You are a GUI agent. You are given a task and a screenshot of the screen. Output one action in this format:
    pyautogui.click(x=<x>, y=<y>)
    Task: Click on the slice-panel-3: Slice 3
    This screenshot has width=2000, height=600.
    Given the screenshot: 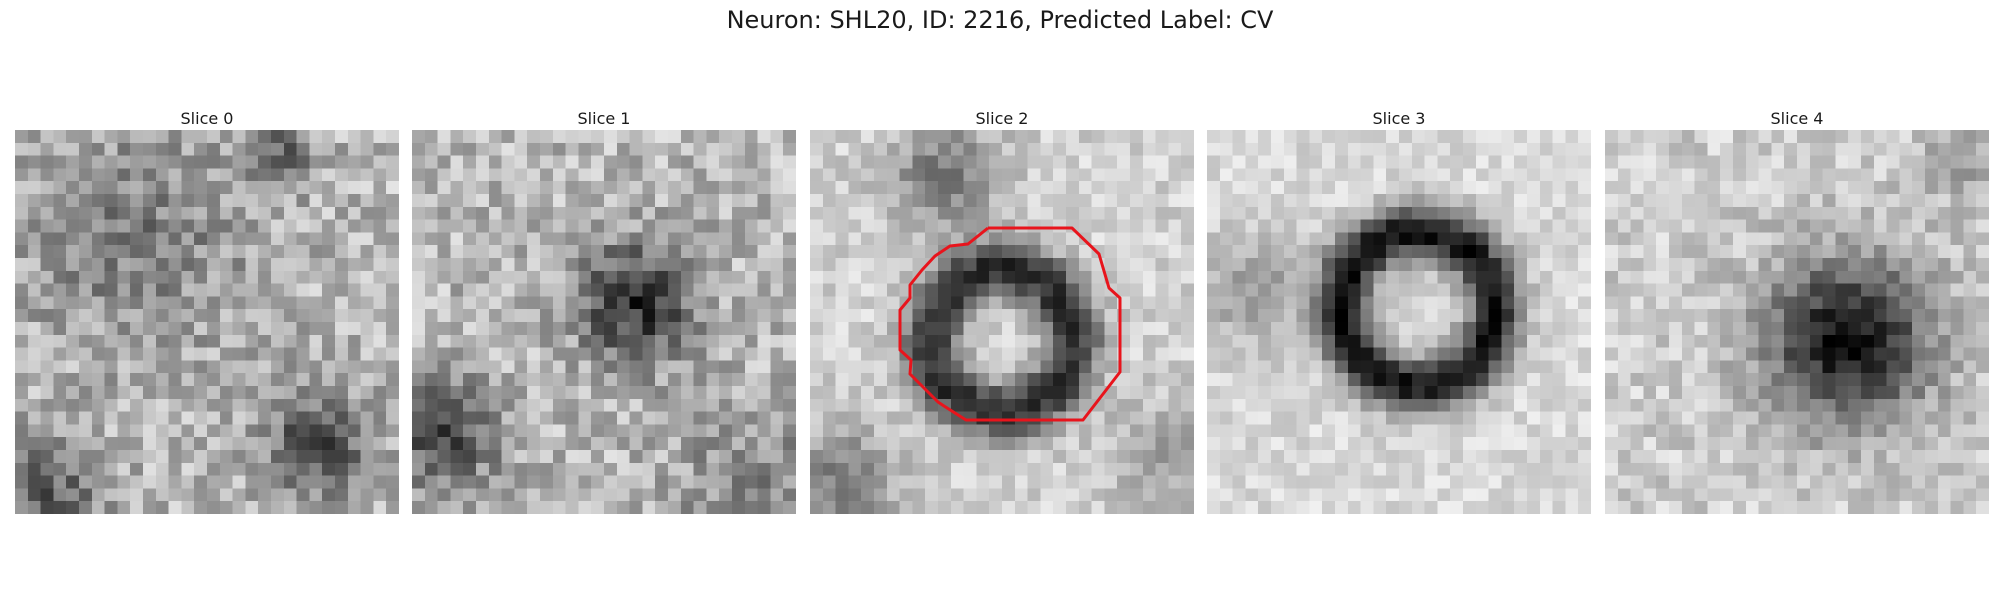 What is the action you would take?
    pyautogui.click(x=1399, y=311)
    